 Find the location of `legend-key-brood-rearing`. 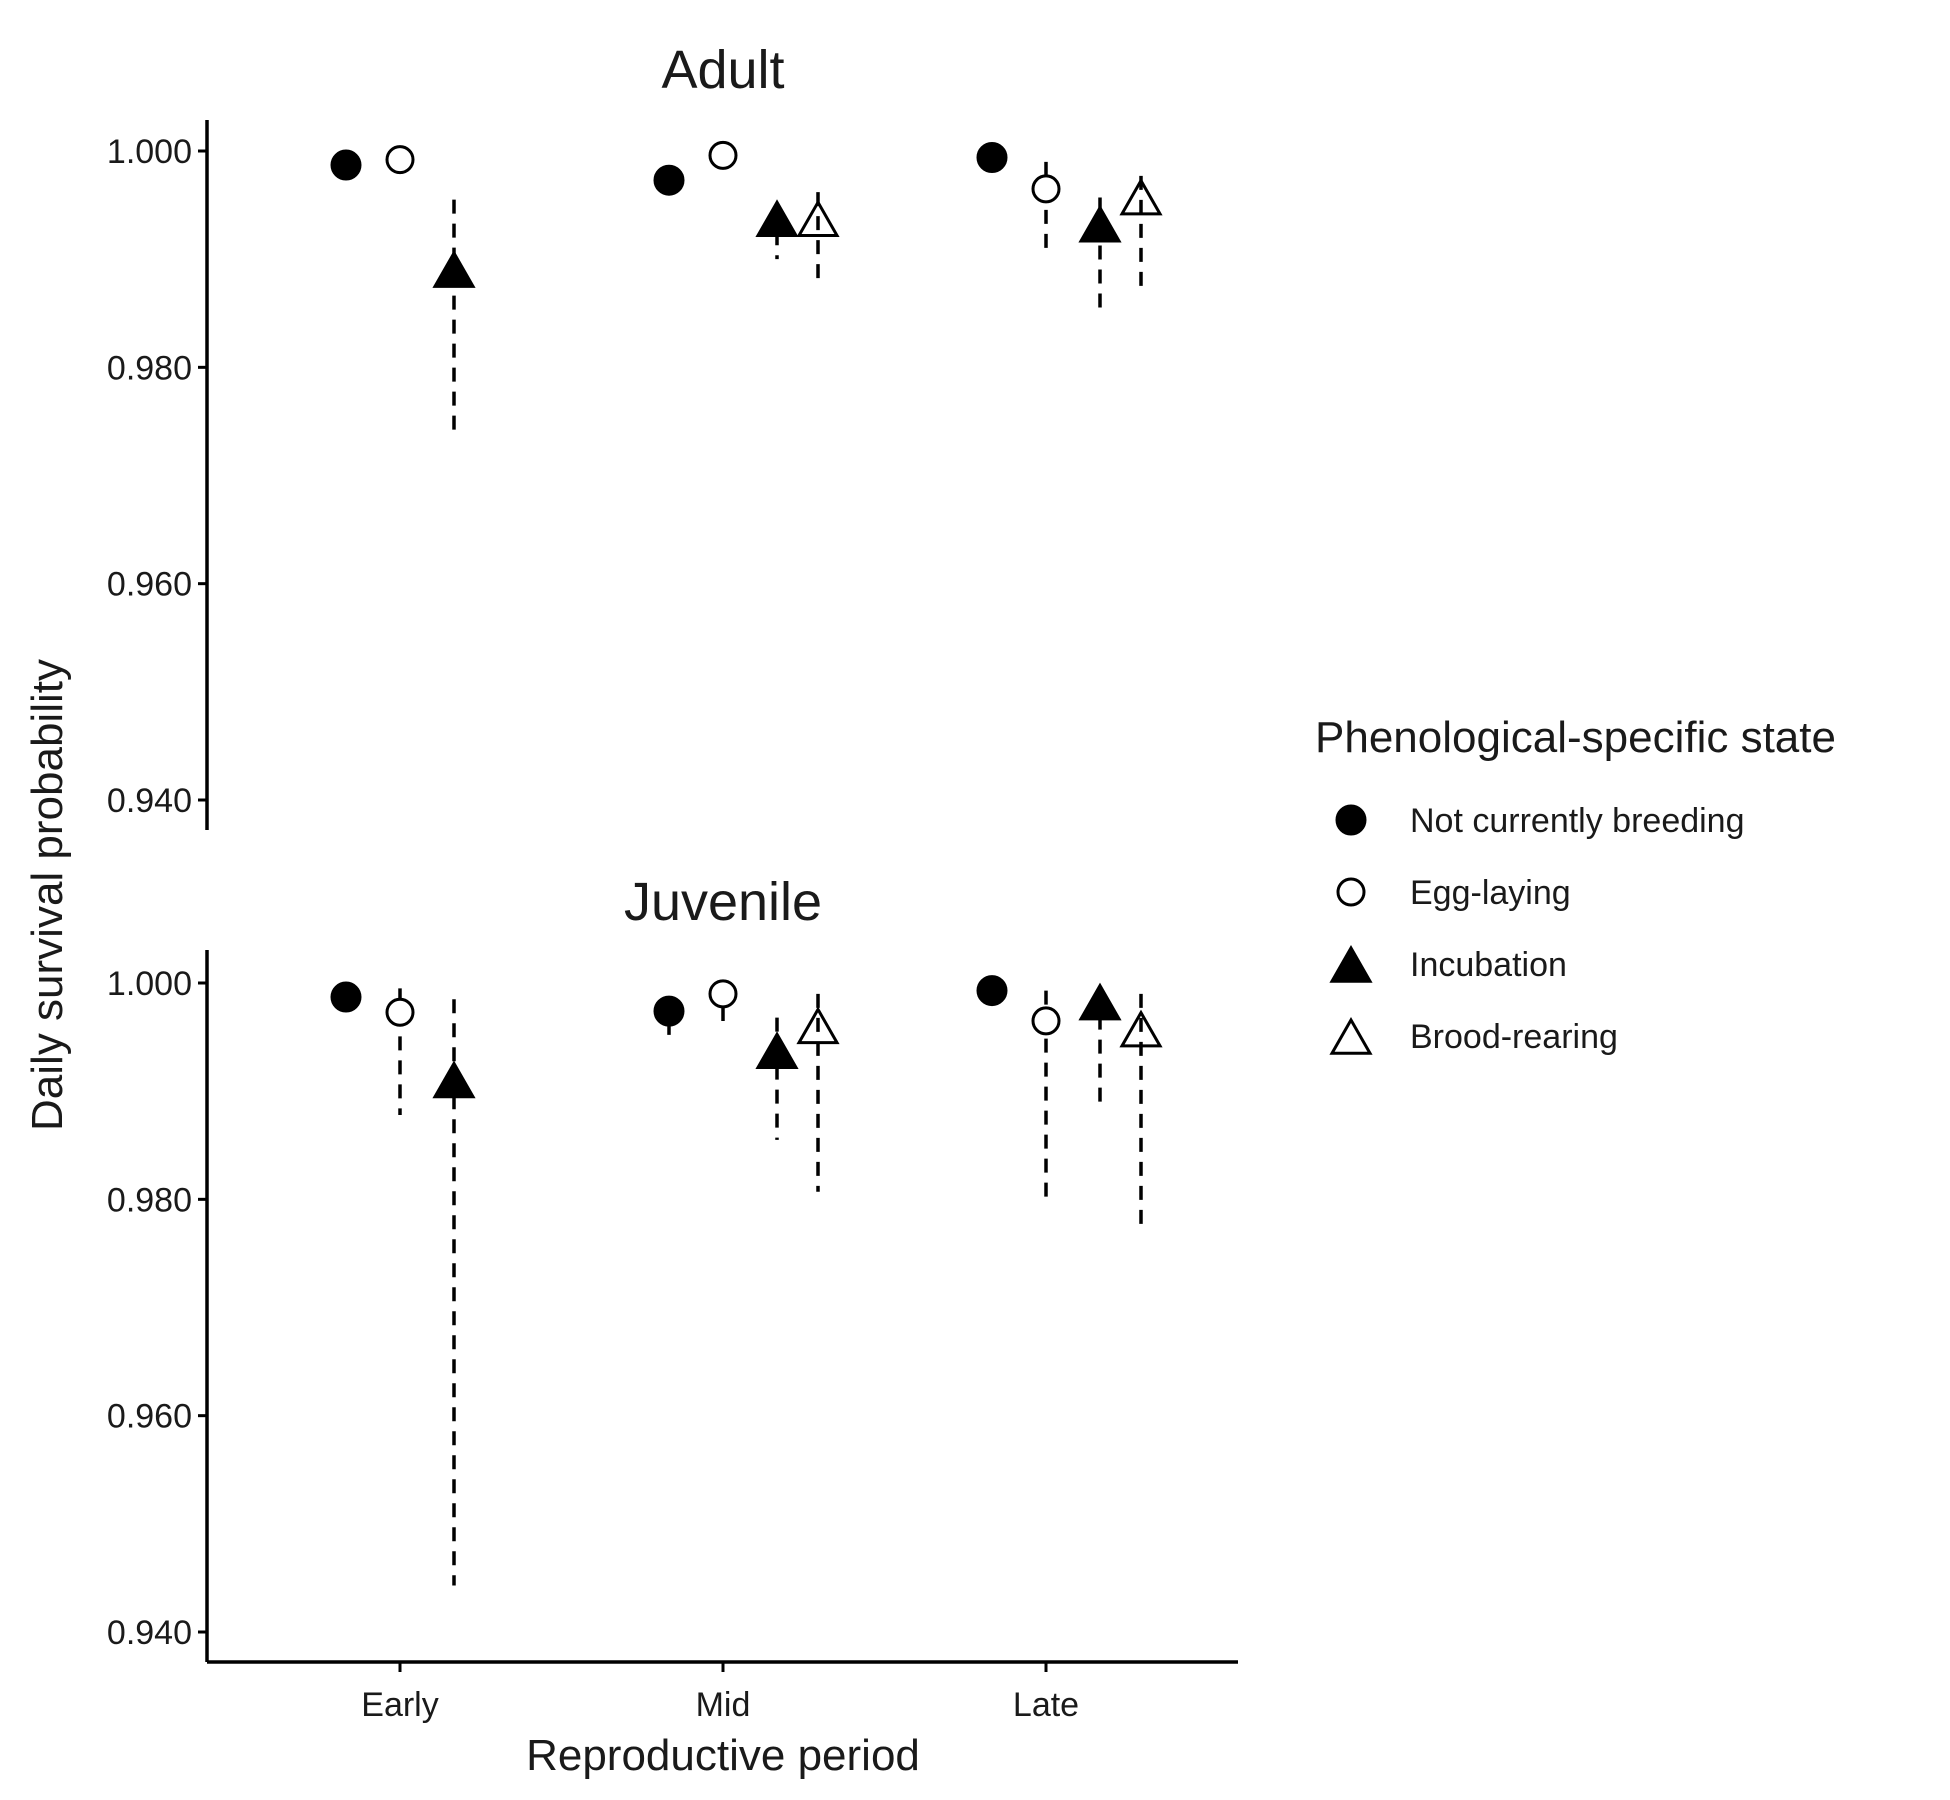

legend-key-brood-rearing is located at coordinates (1351, 1035).